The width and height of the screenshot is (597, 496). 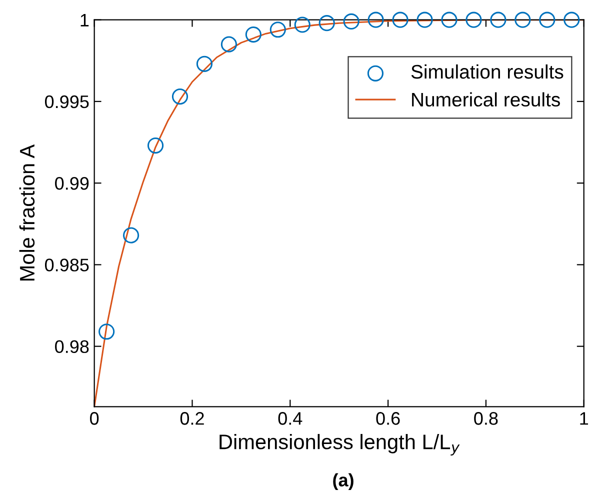 I want to click on legend-label: Simulation results, so click(x=487, y=71).